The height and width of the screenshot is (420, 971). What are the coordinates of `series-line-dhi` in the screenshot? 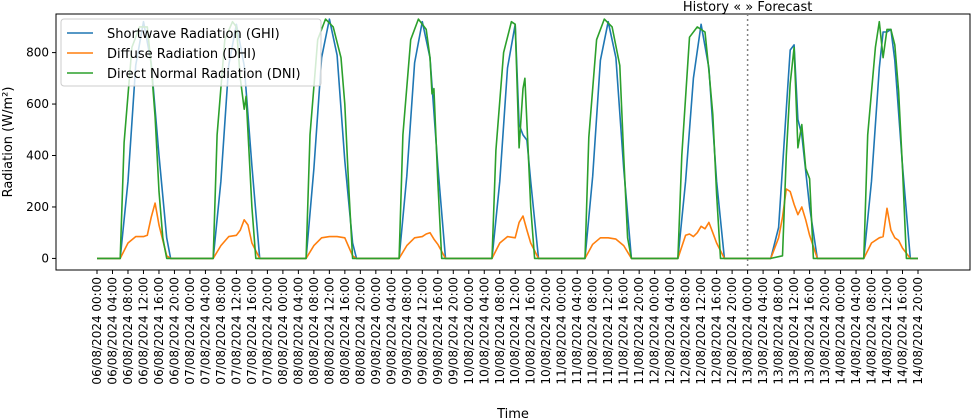 It's located at (507, 224).